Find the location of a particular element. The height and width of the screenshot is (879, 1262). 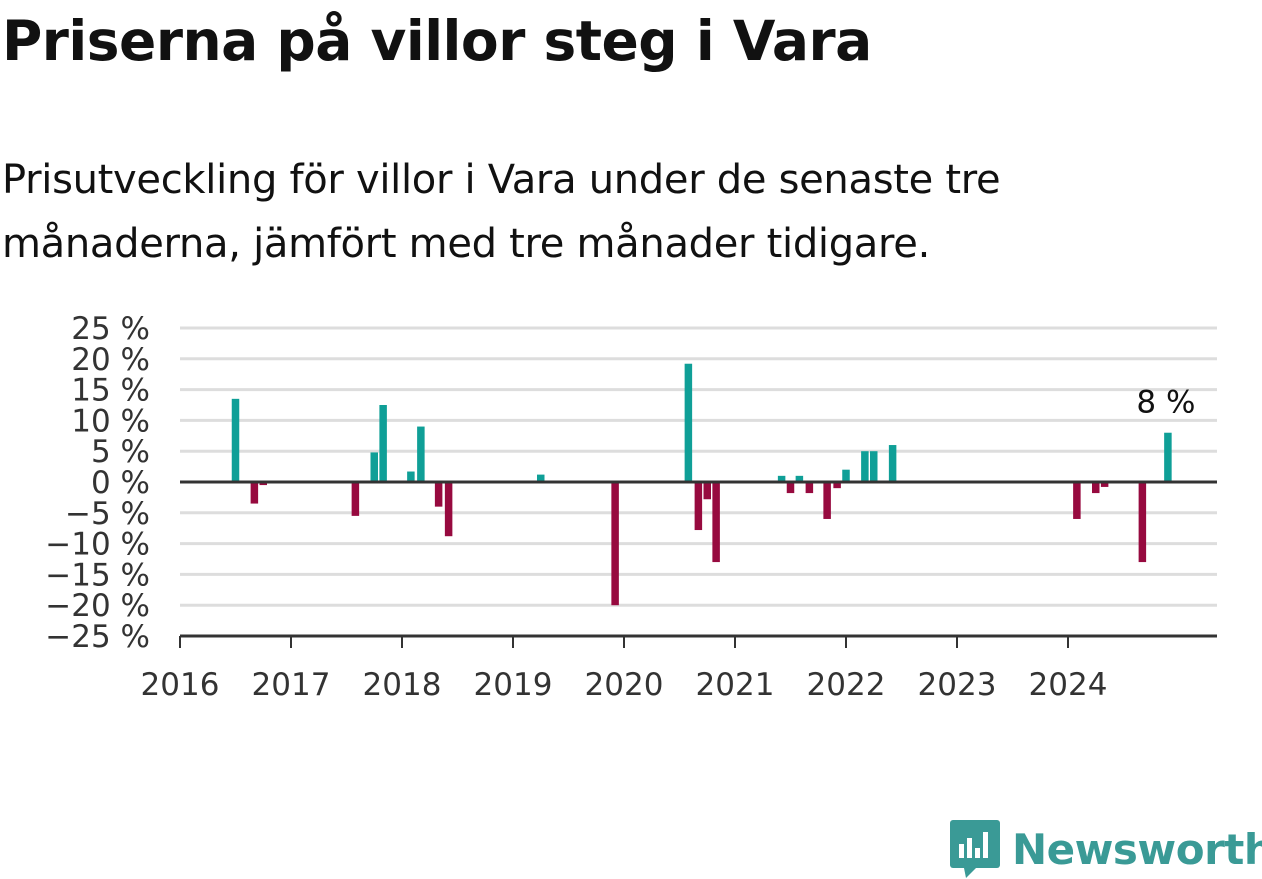

x-tick-label: 2020 is located at coordinates (624, 685).